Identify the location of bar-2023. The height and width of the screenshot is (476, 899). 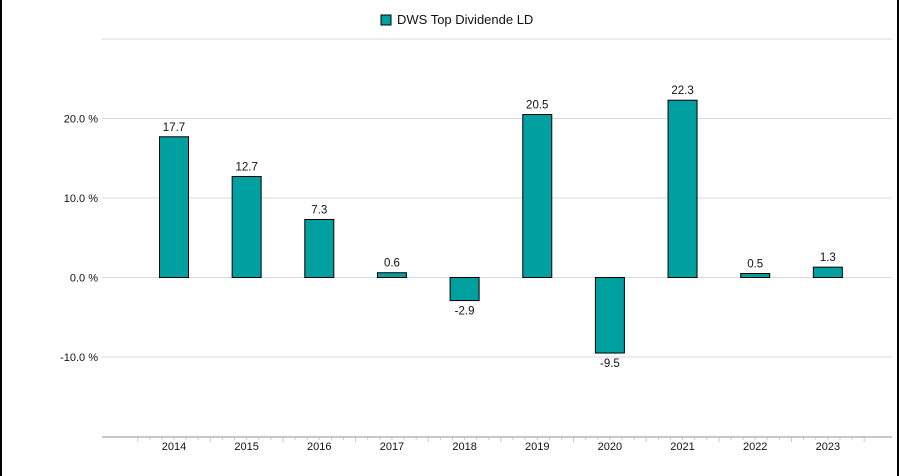
(827, 272).